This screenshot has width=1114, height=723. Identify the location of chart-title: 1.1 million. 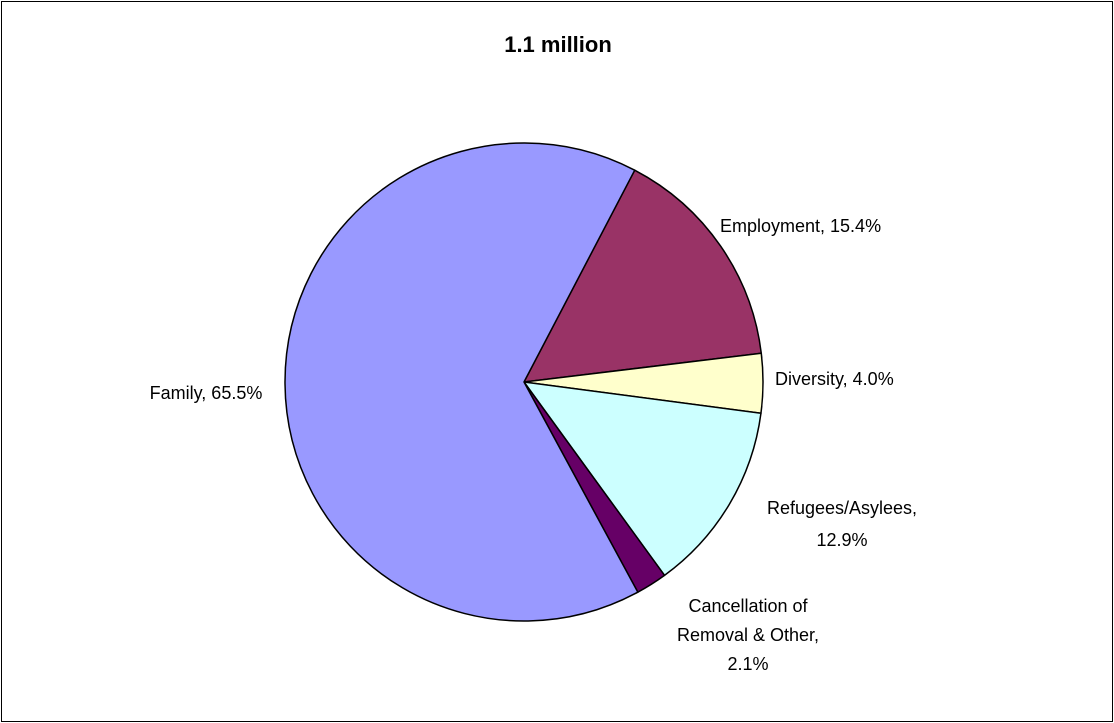
(558, 44).